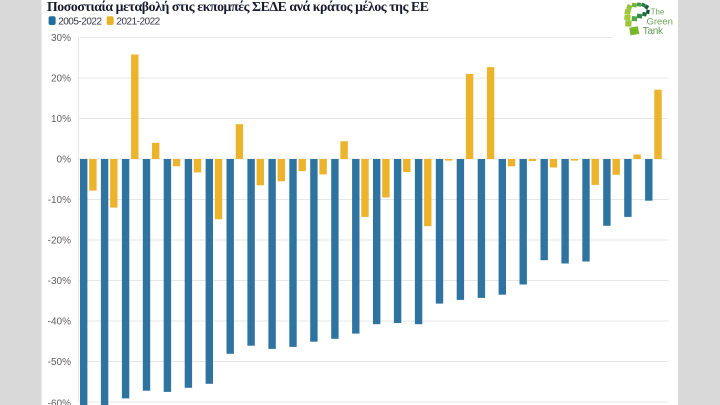 This screenshot has height=405, width=720. Describe the element at coordinates (59, 321) in the screenshot. I see `svg-text: -40%` at that location.